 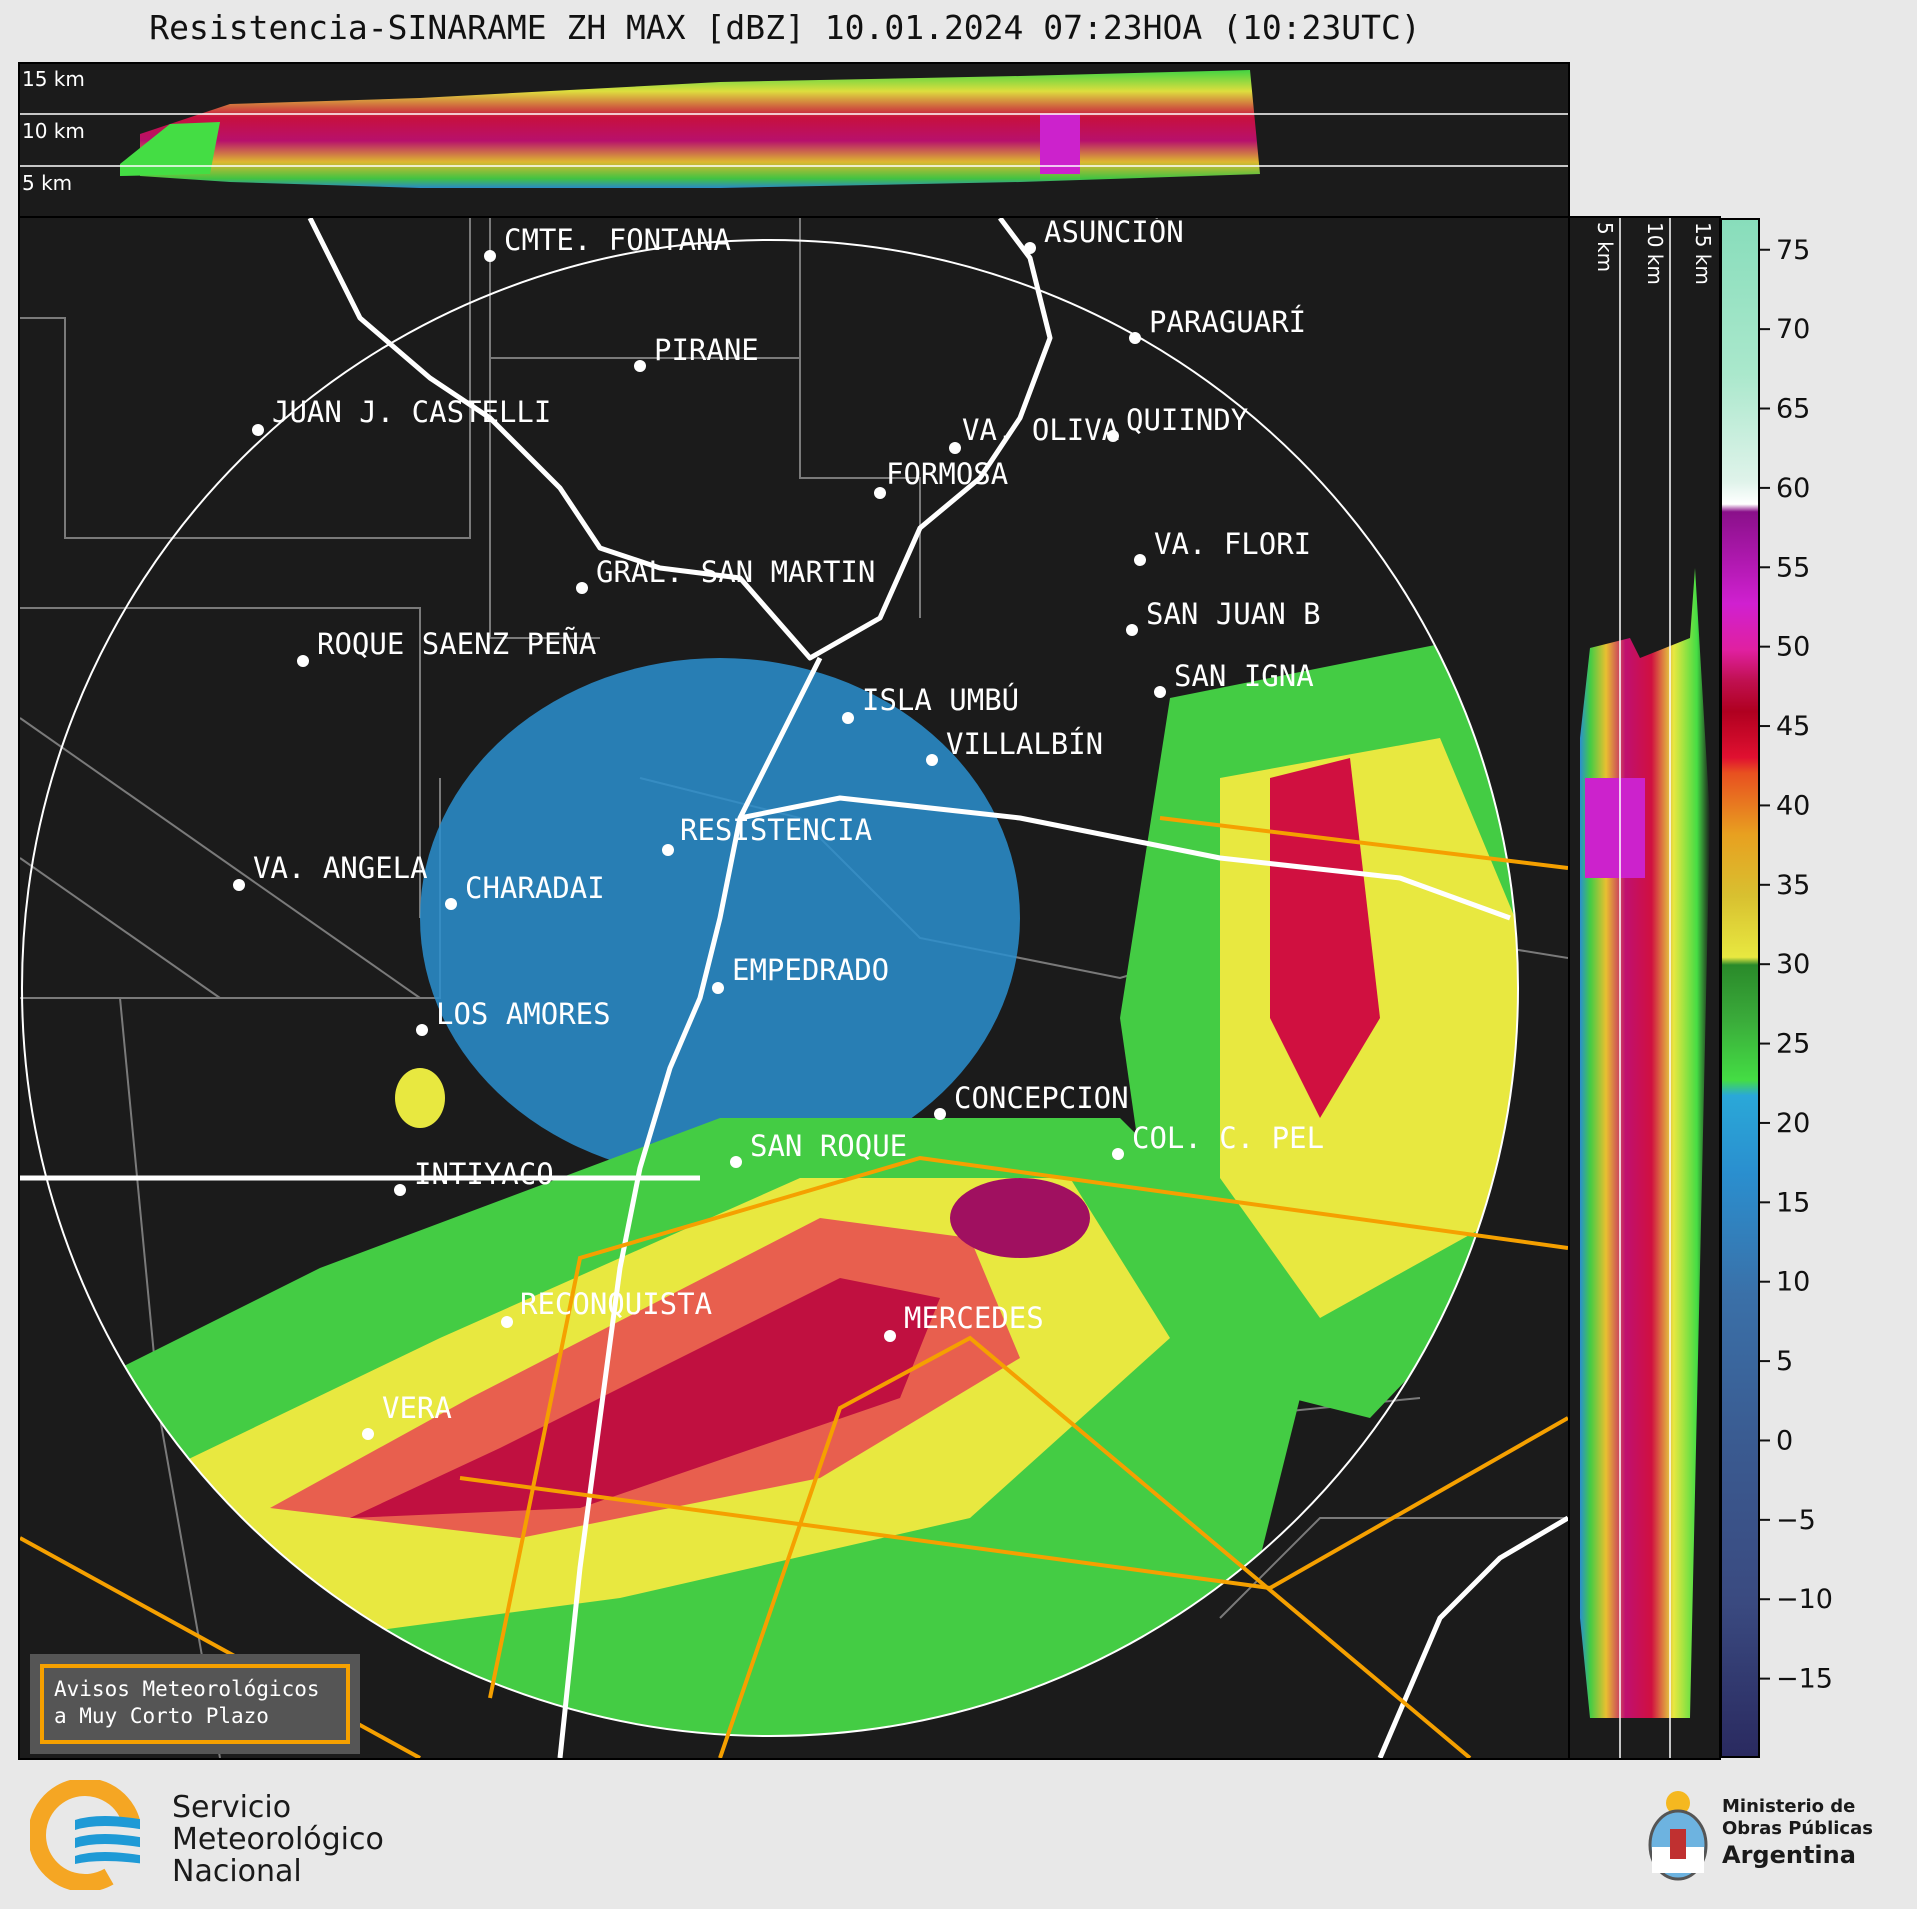 I want to click on colorbar-tick-label: 15, so click(x=1793, y=1202).